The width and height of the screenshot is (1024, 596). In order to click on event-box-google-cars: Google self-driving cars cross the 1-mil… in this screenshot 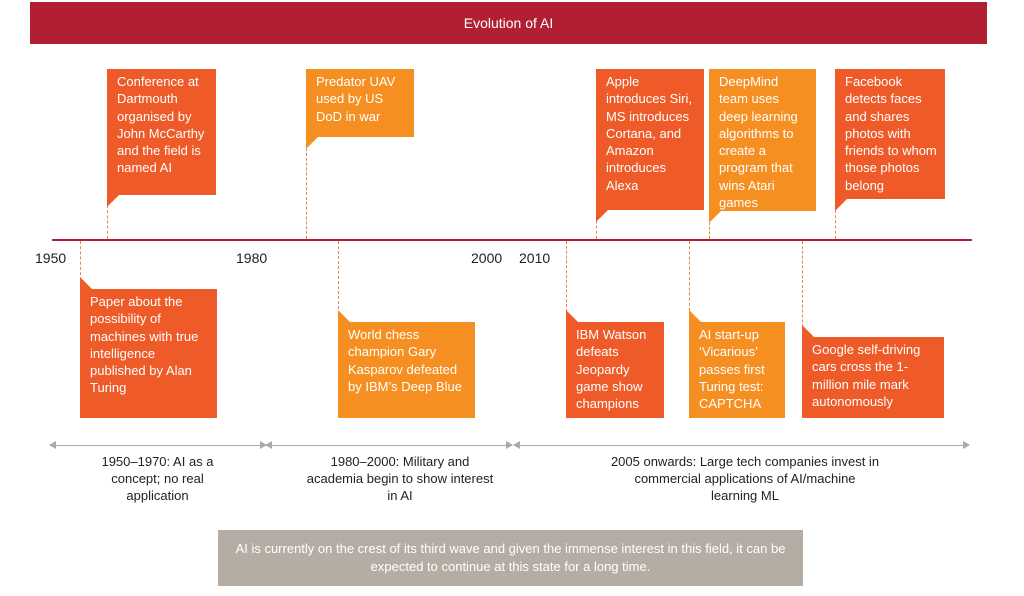, I will do `click(873, 371)`.